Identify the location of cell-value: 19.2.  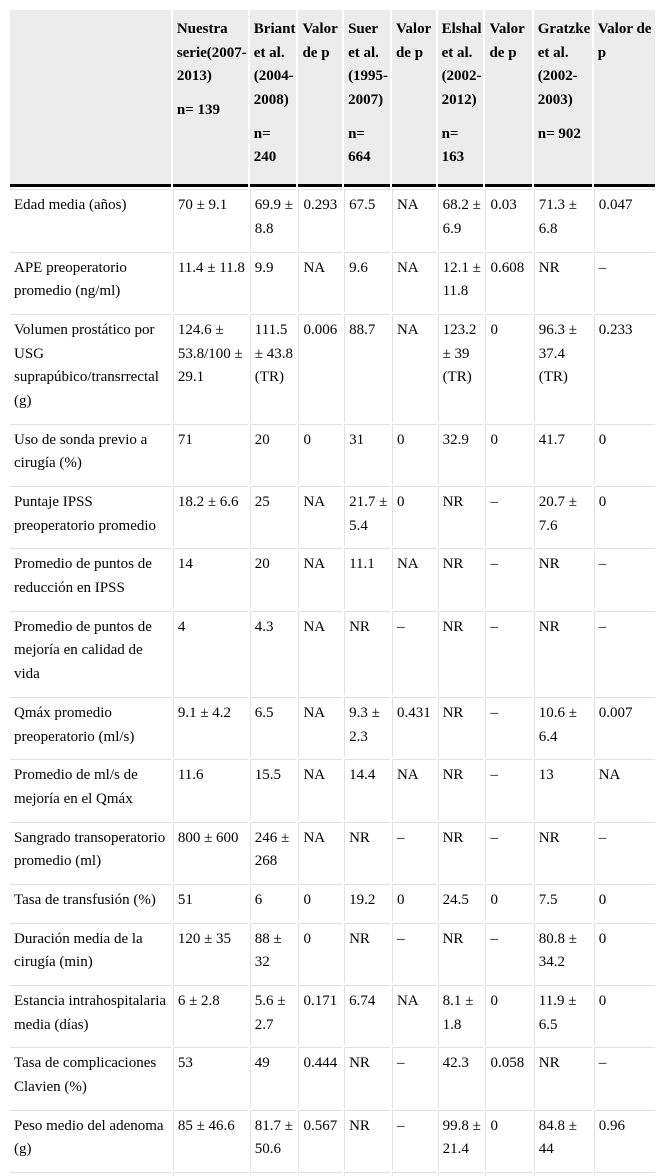
(362, 899).